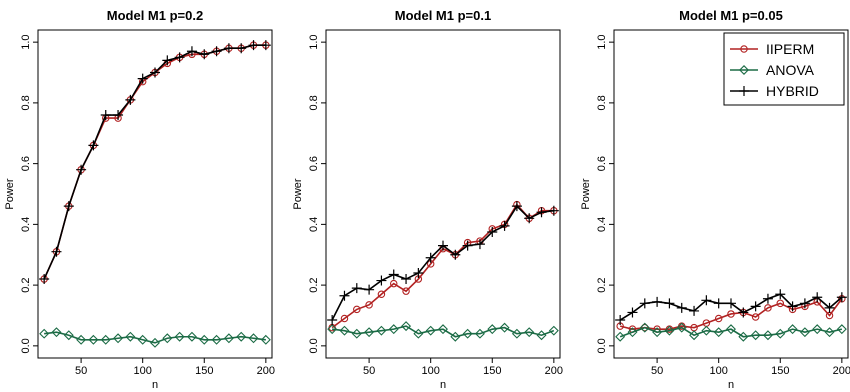 Image resolution: width=850 pixels, height=392 pixels. I want to click on x-tick-label: 100, so click(431, 371).